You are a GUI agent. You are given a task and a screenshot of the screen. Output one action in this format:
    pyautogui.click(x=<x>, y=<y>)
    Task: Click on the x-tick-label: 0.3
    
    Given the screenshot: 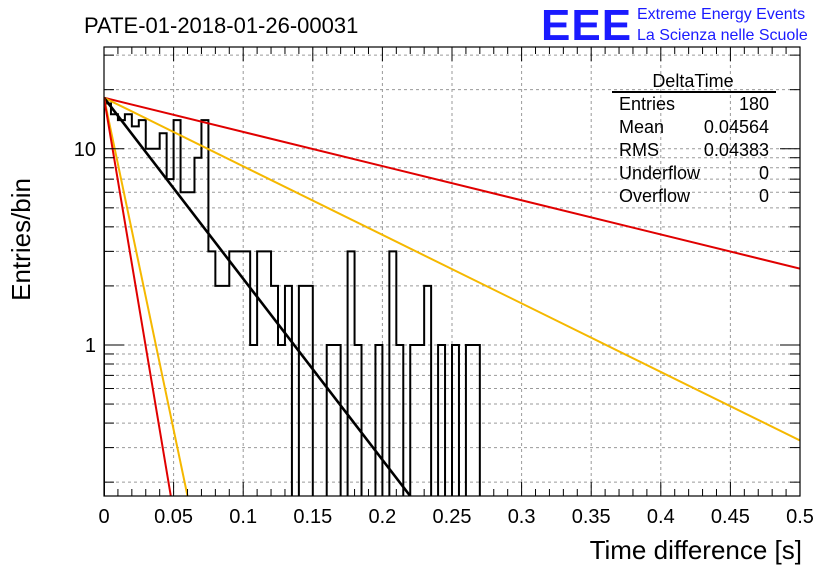 What is the action you would take?
    pyautogui.click(x=522, y=517)
    